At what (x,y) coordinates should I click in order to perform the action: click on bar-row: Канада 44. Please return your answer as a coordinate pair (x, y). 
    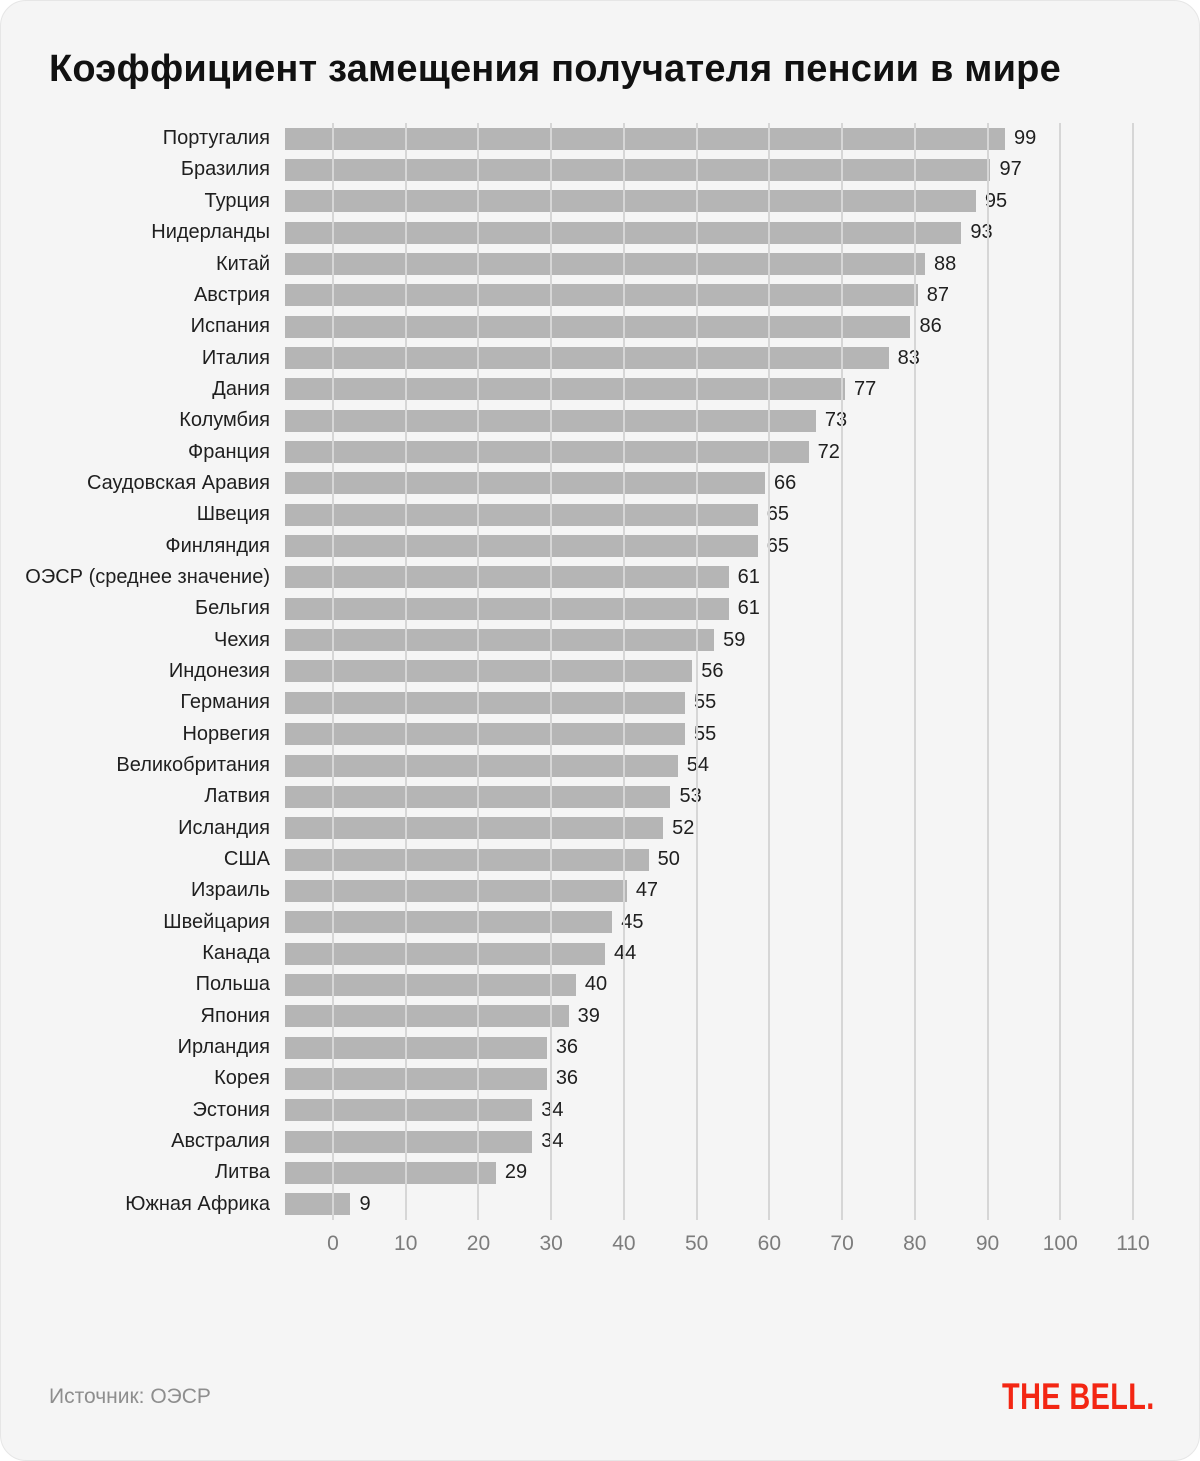
    Looking at the image, I should click on (600, 953).